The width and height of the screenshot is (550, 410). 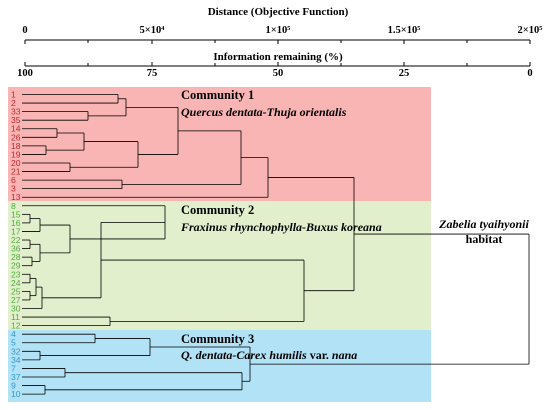 I want to click on leaf-label: 21, so click(x=16, y=172).